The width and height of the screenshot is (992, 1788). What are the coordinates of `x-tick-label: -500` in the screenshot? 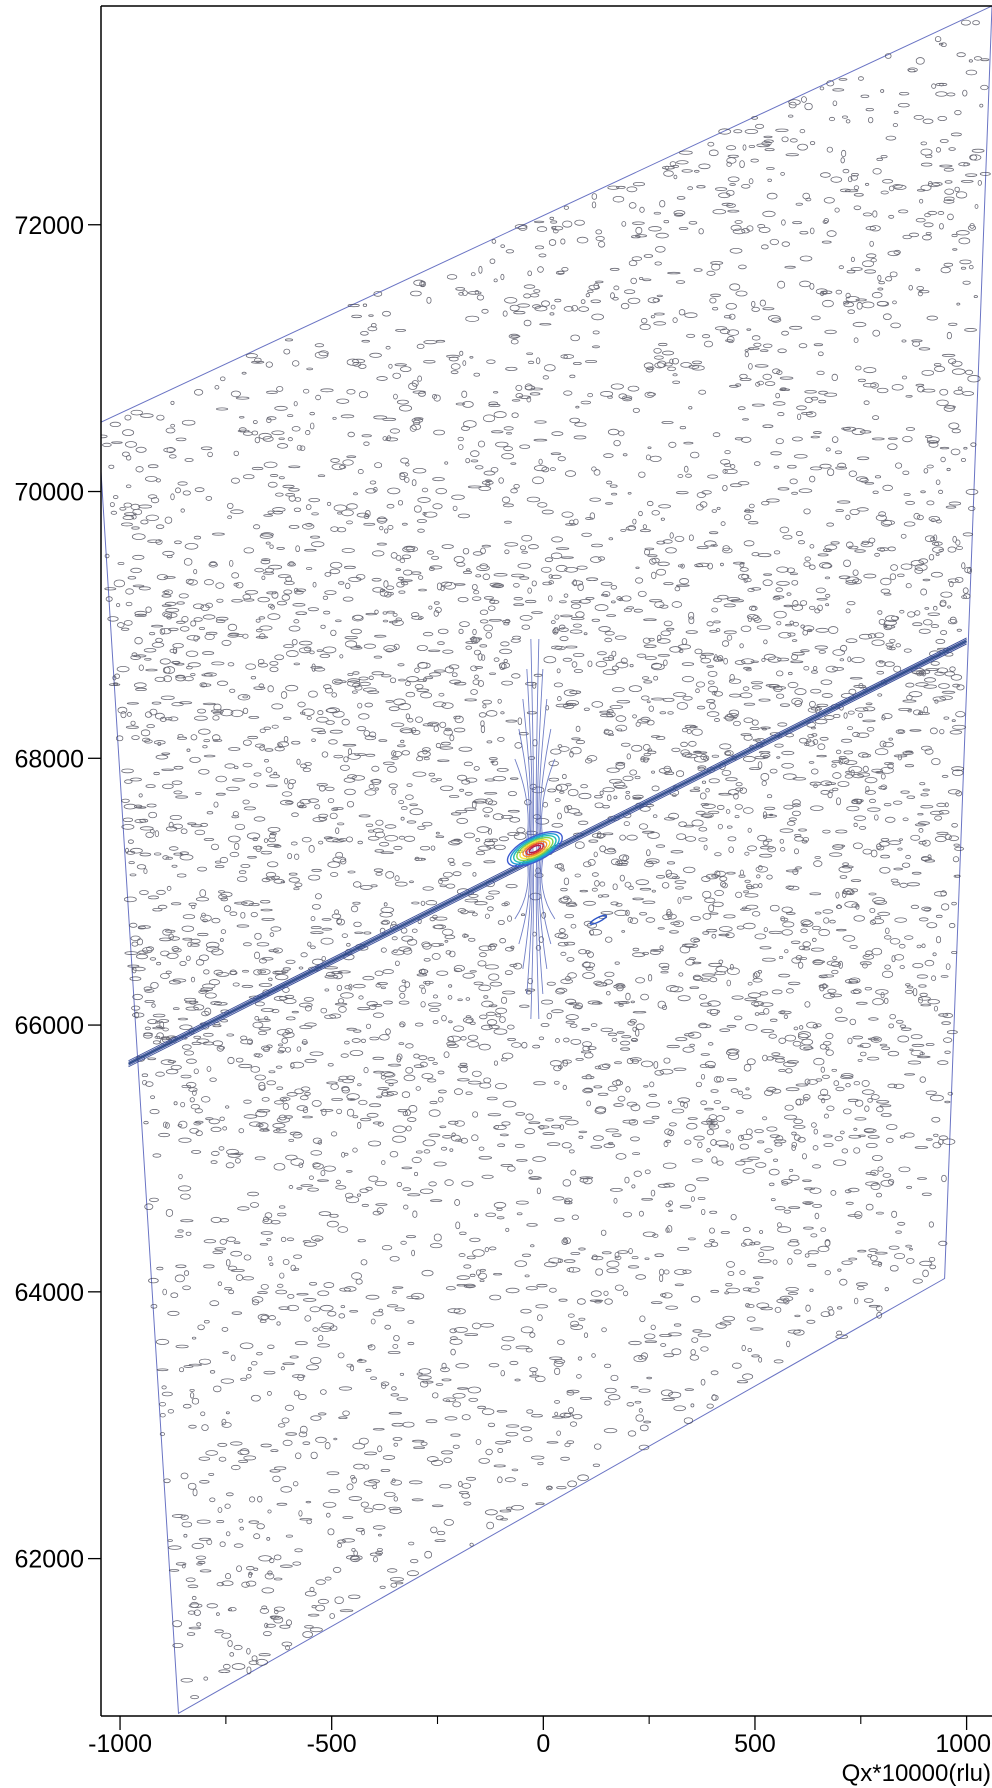 It's located at (332, 1744).